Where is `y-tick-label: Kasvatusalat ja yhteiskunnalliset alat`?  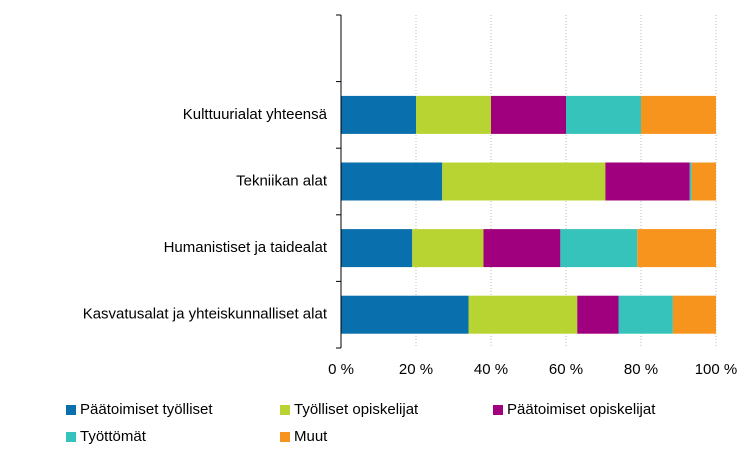
y-tick-label: Kasvatusalat ja yhteiskunnalliset alat is located at coordinates (205, 314).